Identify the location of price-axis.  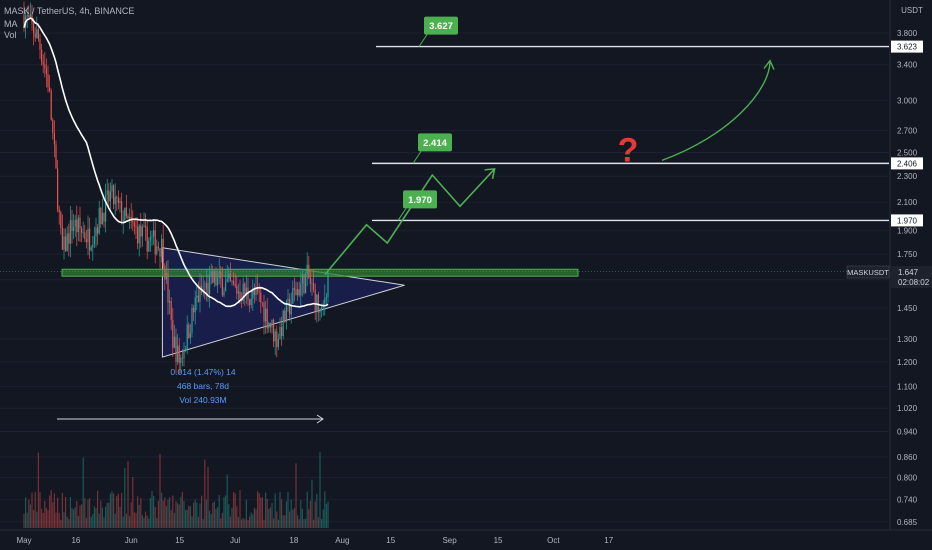
(911, 265).